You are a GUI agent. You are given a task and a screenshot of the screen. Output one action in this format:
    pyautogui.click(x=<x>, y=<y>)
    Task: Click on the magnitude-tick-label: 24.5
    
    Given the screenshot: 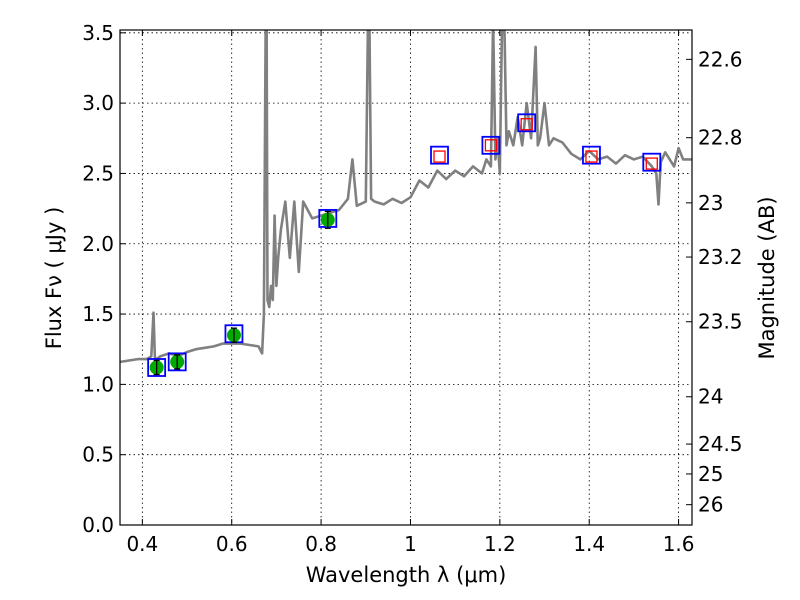 What is the action you would take?
    pyautogui.click(x=720, y=444)
    